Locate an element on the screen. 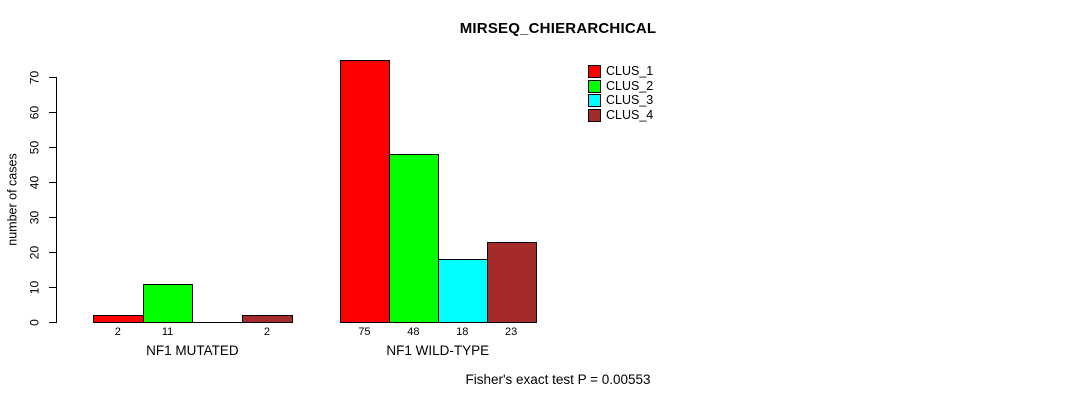  y-tick-label: 60 is located at coordinates (34, 112).